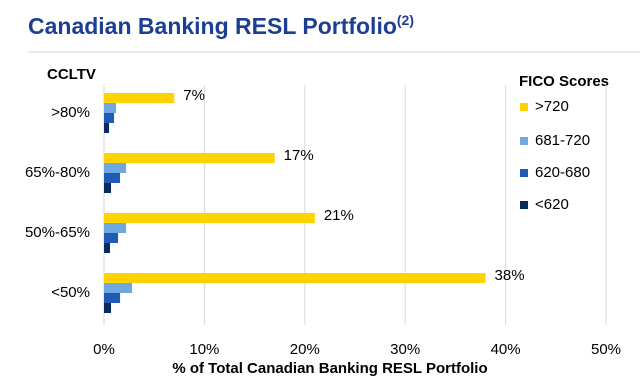  I want to click on x-tick-label: 40%, so click(506, 349).